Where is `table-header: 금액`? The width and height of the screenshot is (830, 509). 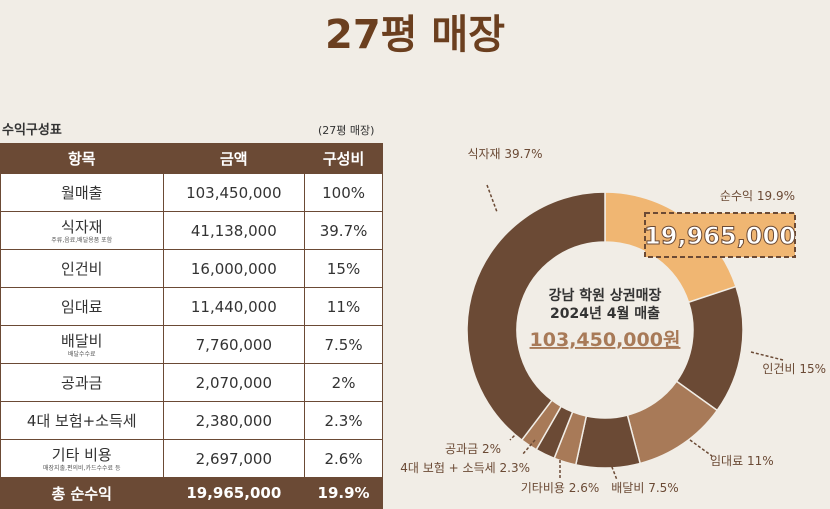 table-header: 금액 is located at coordinates (234, 158).